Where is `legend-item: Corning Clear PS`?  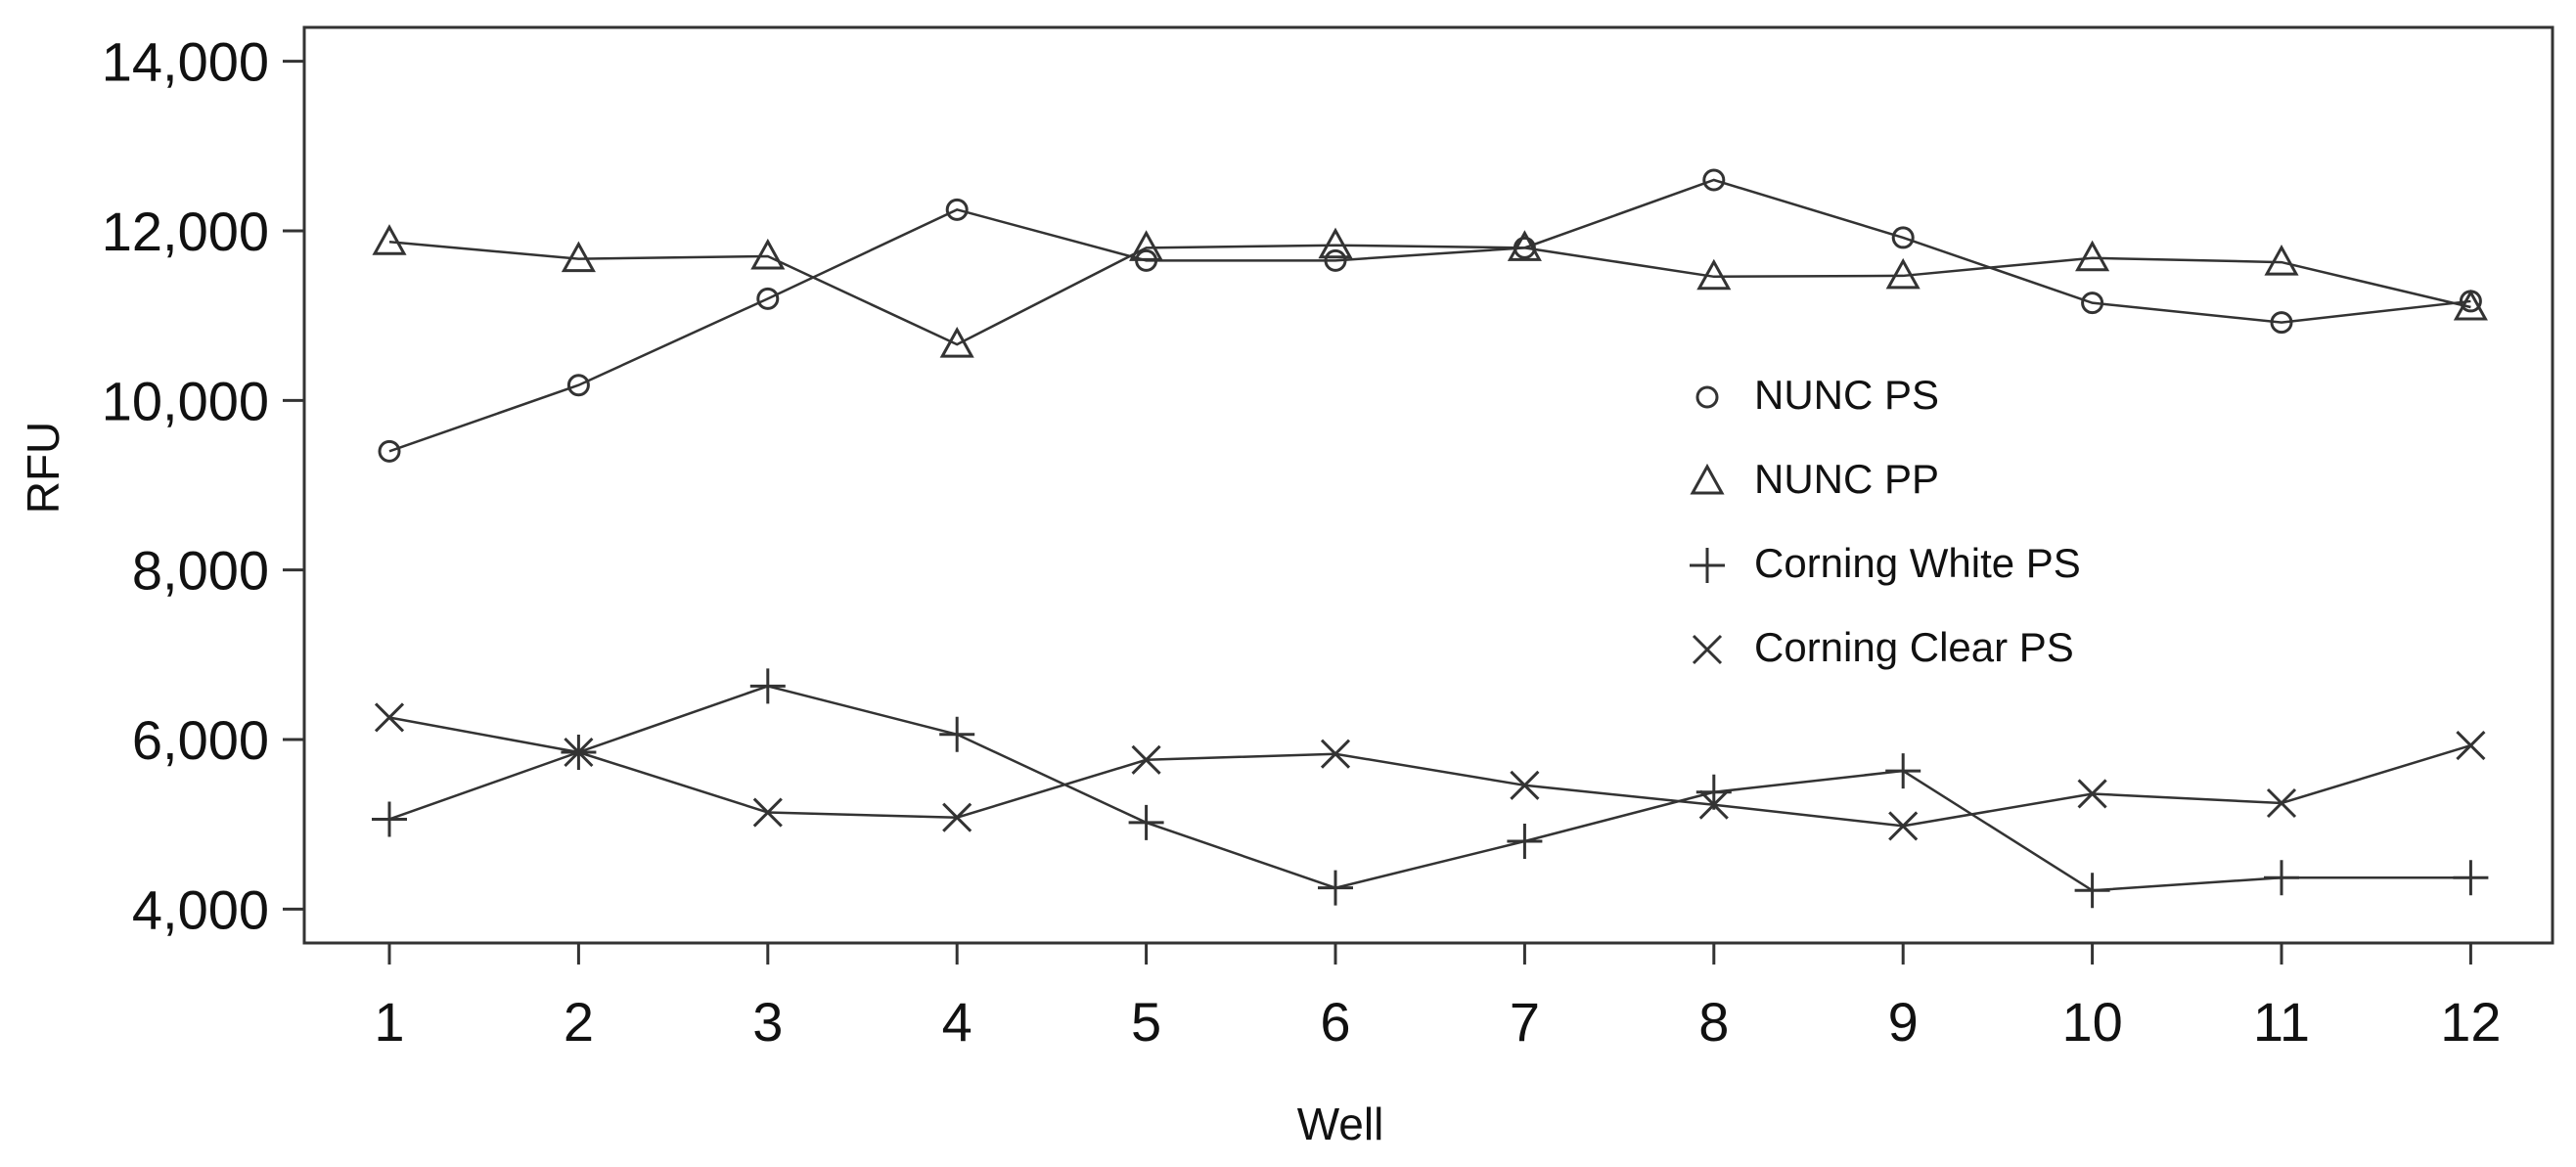
legend-item: Corning Clear PS is located at coordinates (1883, 647).